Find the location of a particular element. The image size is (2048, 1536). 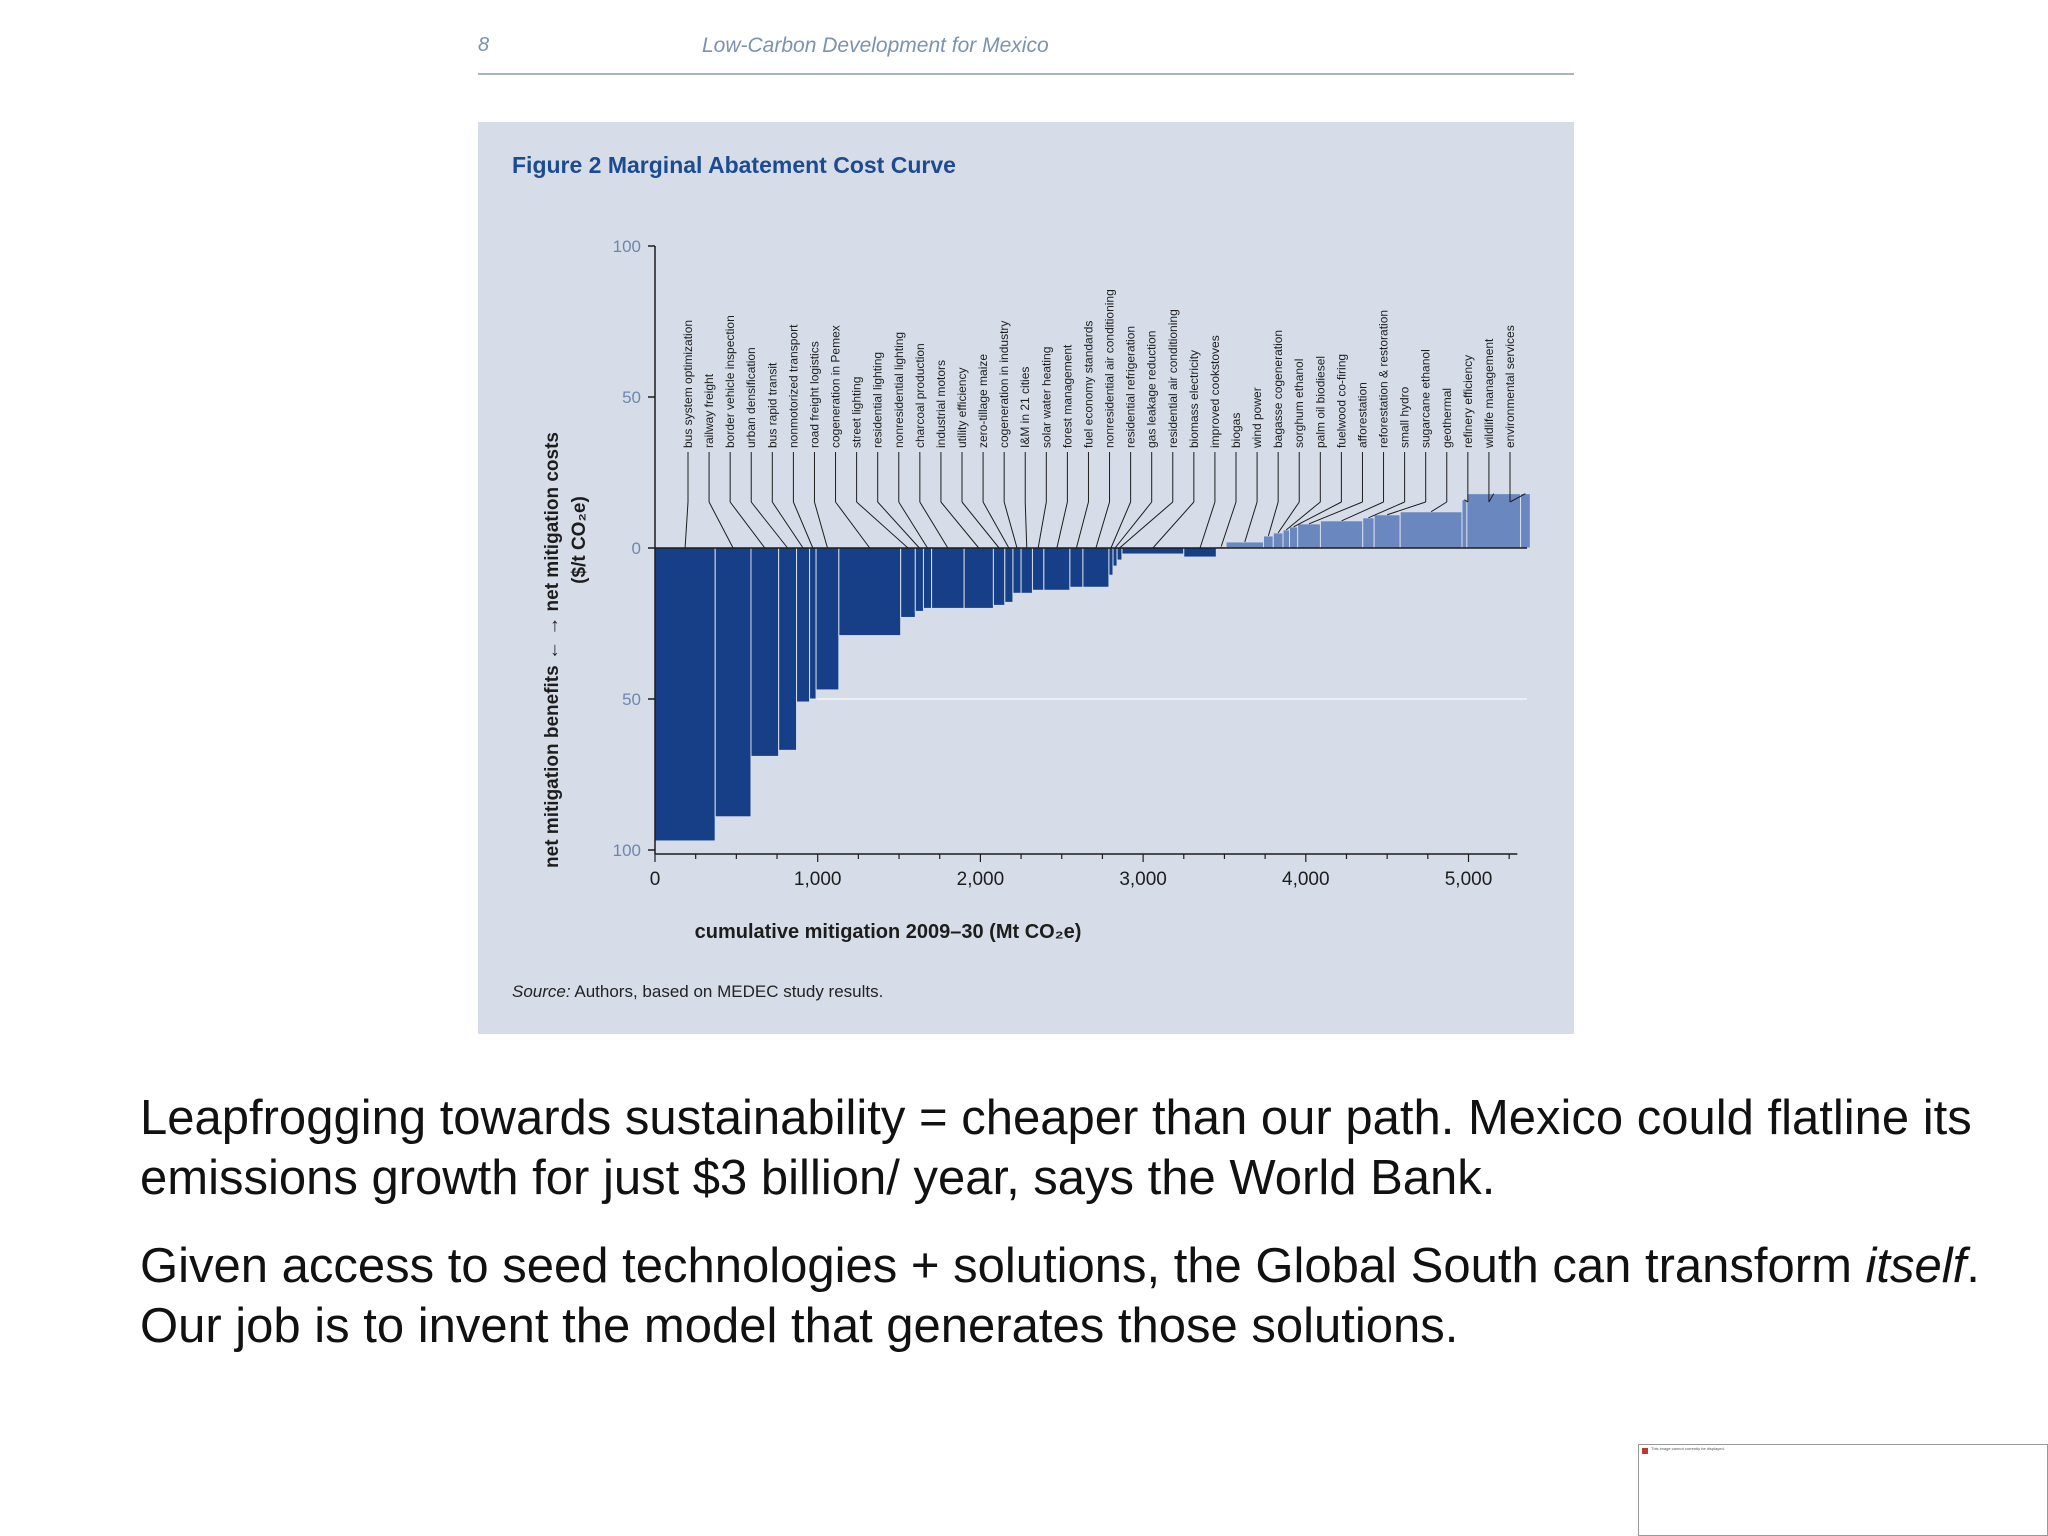

measure-label-34: small hydro is located at coordinates (1405, 417).